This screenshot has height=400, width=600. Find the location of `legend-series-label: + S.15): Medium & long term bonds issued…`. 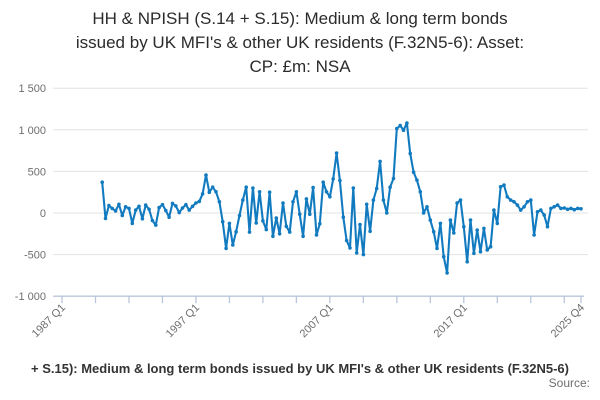

legend-series-label: + S.15): Medium & long term bonds issued… is located at coordinates (300, 368).